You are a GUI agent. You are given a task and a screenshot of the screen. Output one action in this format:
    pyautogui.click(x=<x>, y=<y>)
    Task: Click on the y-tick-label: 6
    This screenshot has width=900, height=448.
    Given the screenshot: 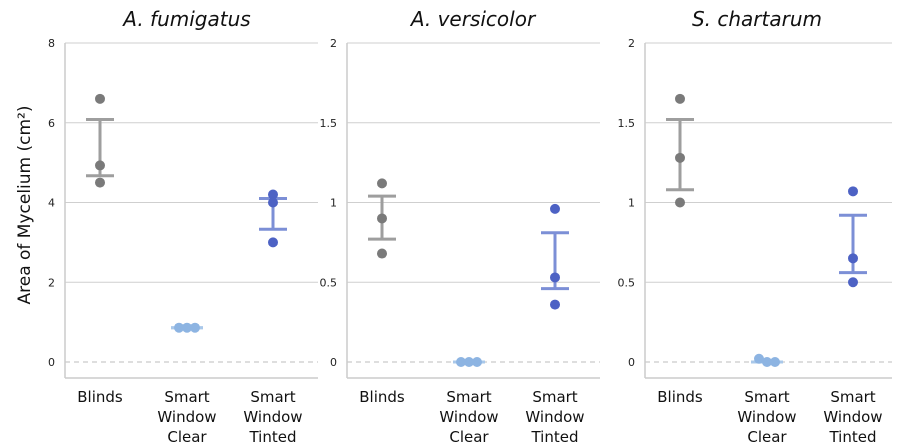 What is the action you would take?
    pyautogui.click(x=51, y=123)
    